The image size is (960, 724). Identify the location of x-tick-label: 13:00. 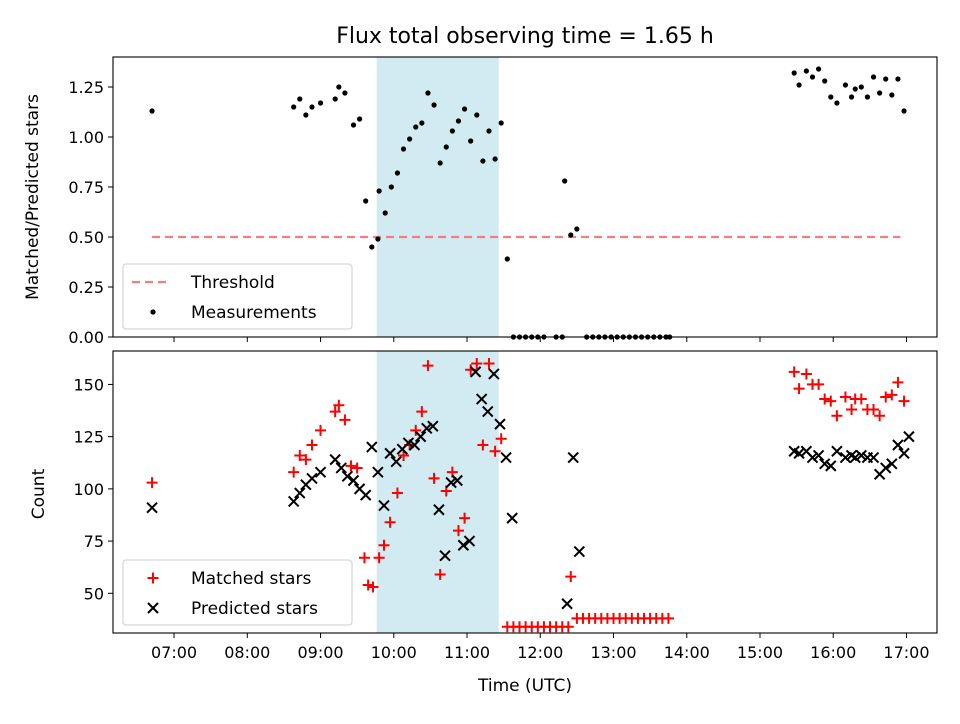
(613, 652).